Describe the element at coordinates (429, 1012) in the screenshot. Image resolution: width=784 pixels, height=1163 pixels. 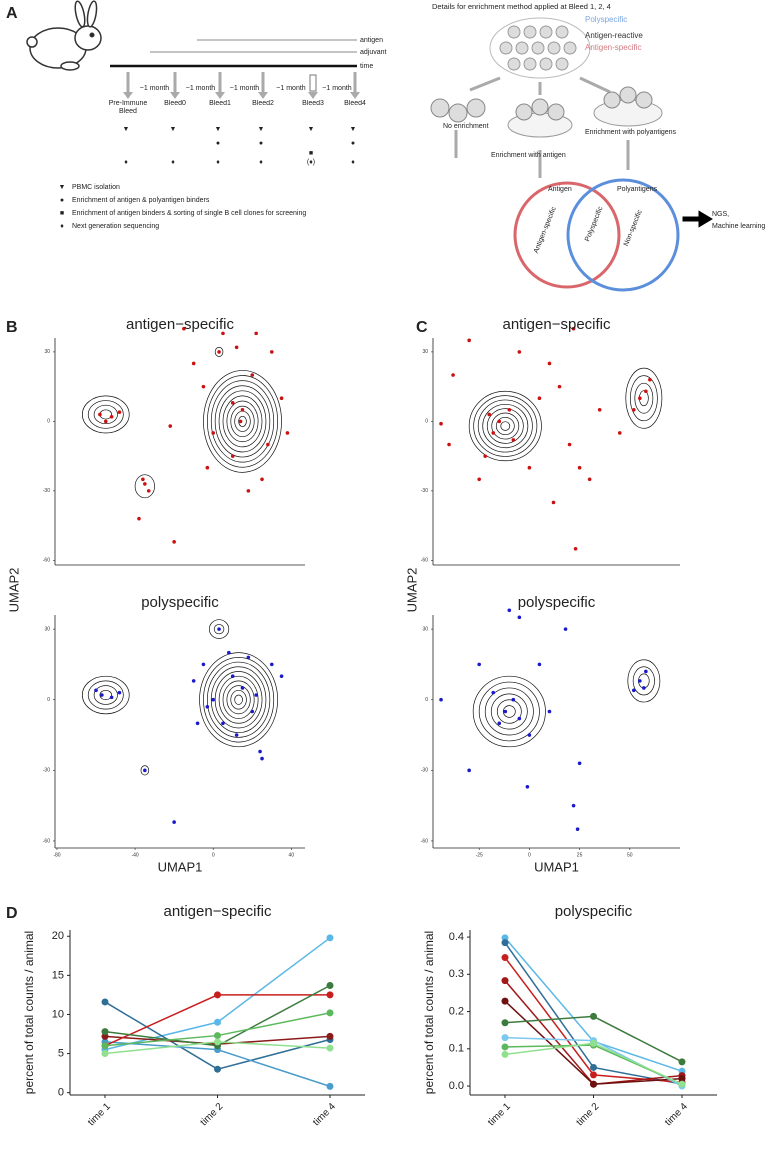
I see `y-axis-label: percent of total counts / animal` at that location.